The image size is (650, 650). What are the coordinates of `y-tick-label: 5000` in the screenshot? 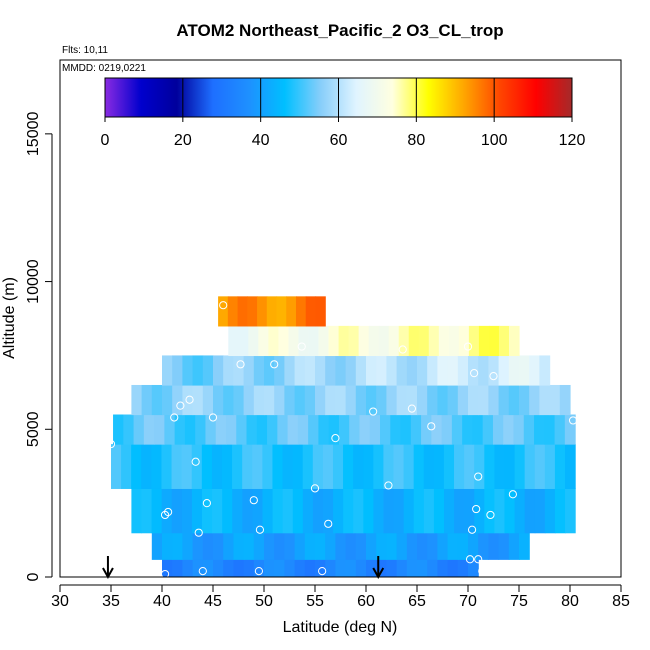 It's located at (33, 429).